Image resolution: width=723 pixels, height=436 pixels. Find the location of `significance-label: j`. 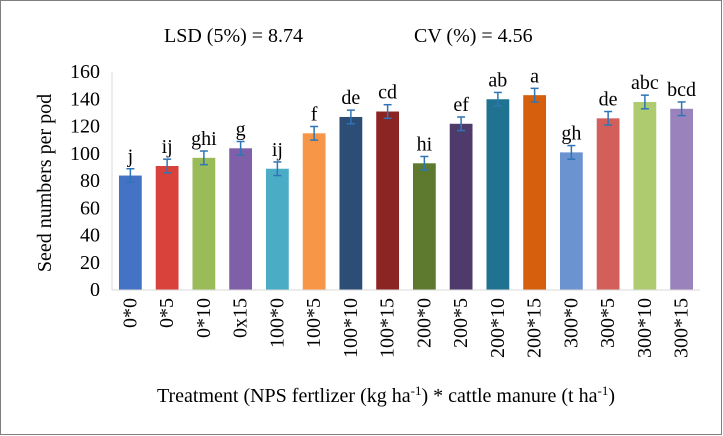

significance-label: j is located at coordinates (130, 157).